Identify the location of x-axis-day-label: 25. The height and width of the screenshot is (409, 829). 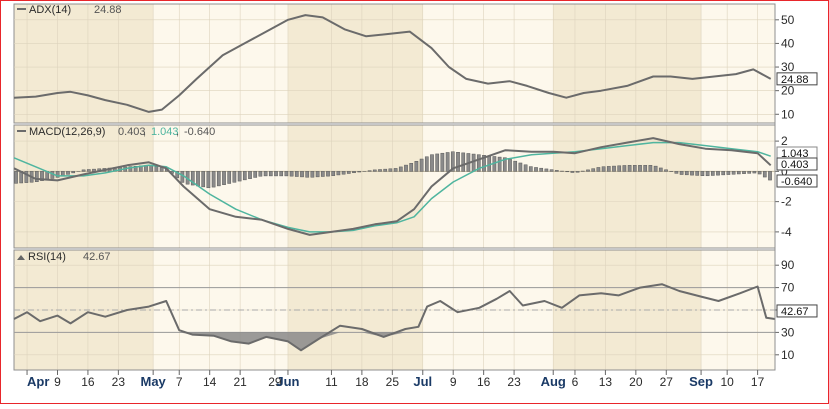
(393, 382).